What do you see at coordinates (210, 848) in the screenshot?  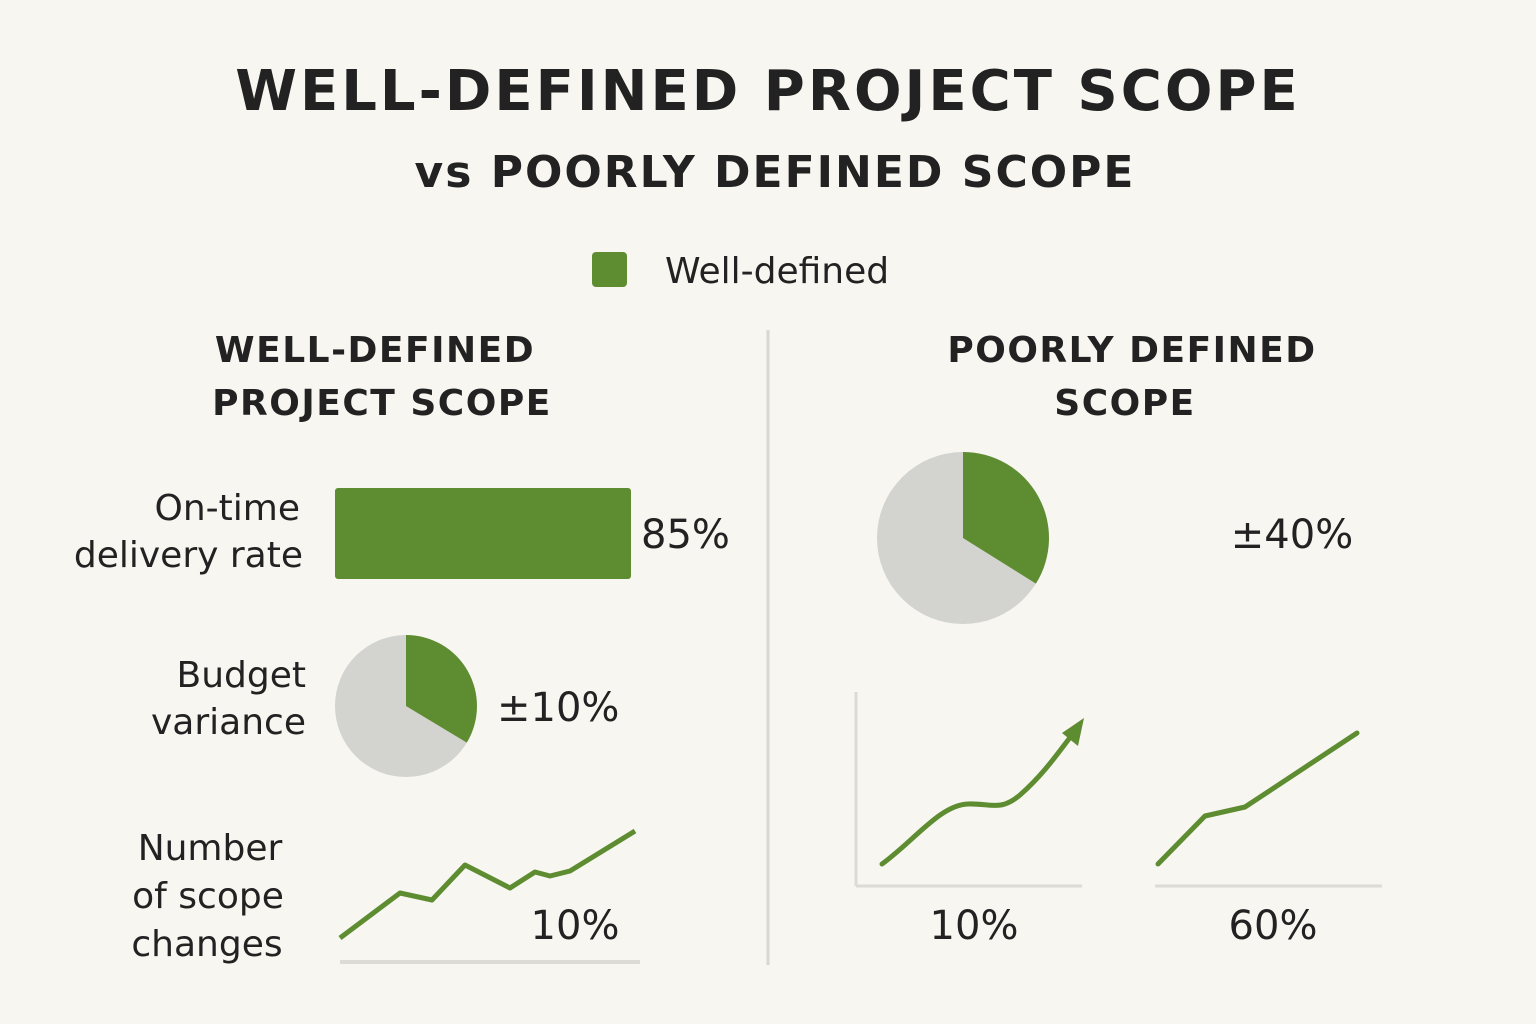 I see `metric-label: Number` at bounding box center [210, 848].